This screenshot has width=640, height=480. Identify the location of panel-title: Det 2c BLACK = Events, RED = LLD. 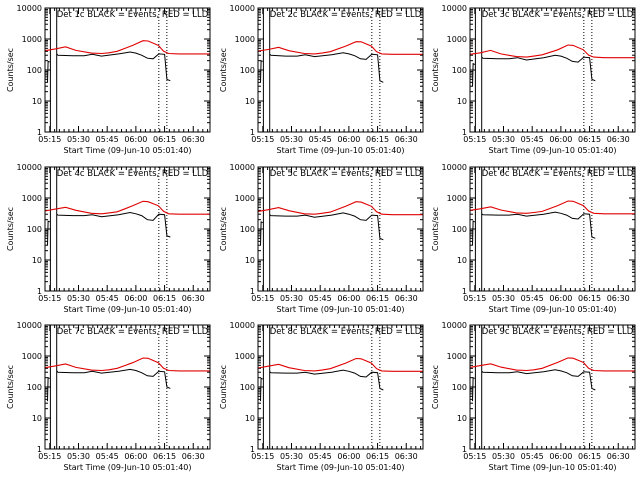
(346, 15).